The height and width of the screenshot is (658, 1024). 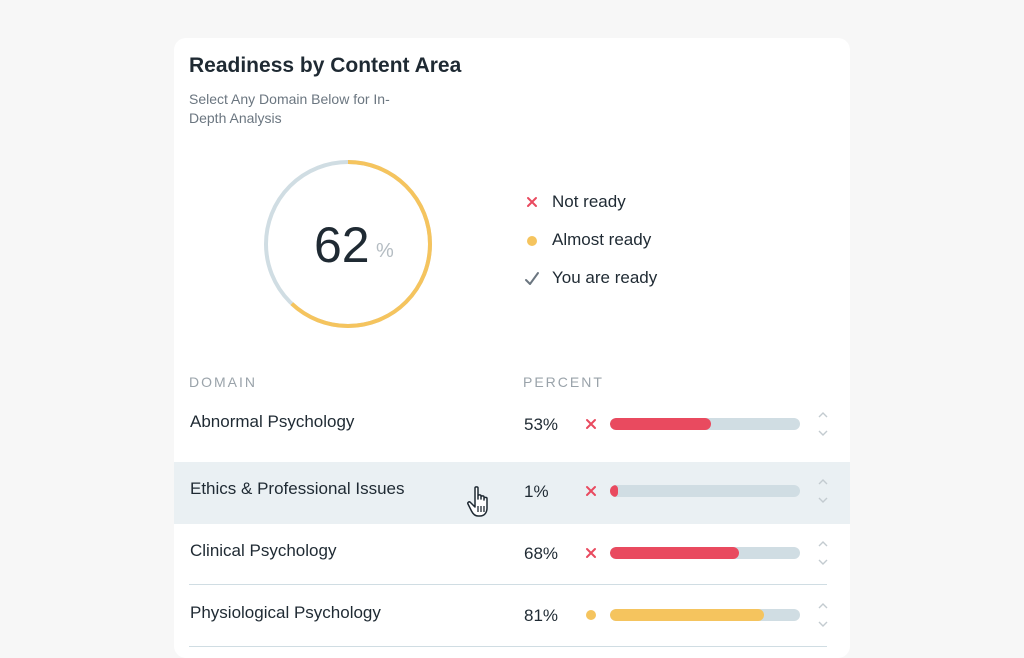 I want to click on table-row: Clinical Psychology 68%, so click(x=512, y=555).